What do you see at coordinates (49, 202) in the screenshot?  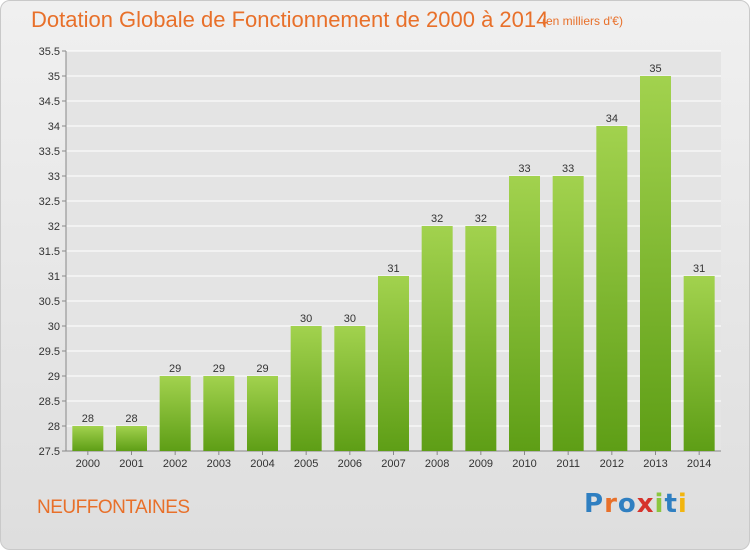 I see `y-tick-label: 32.5` at bounding box center [49, 202].